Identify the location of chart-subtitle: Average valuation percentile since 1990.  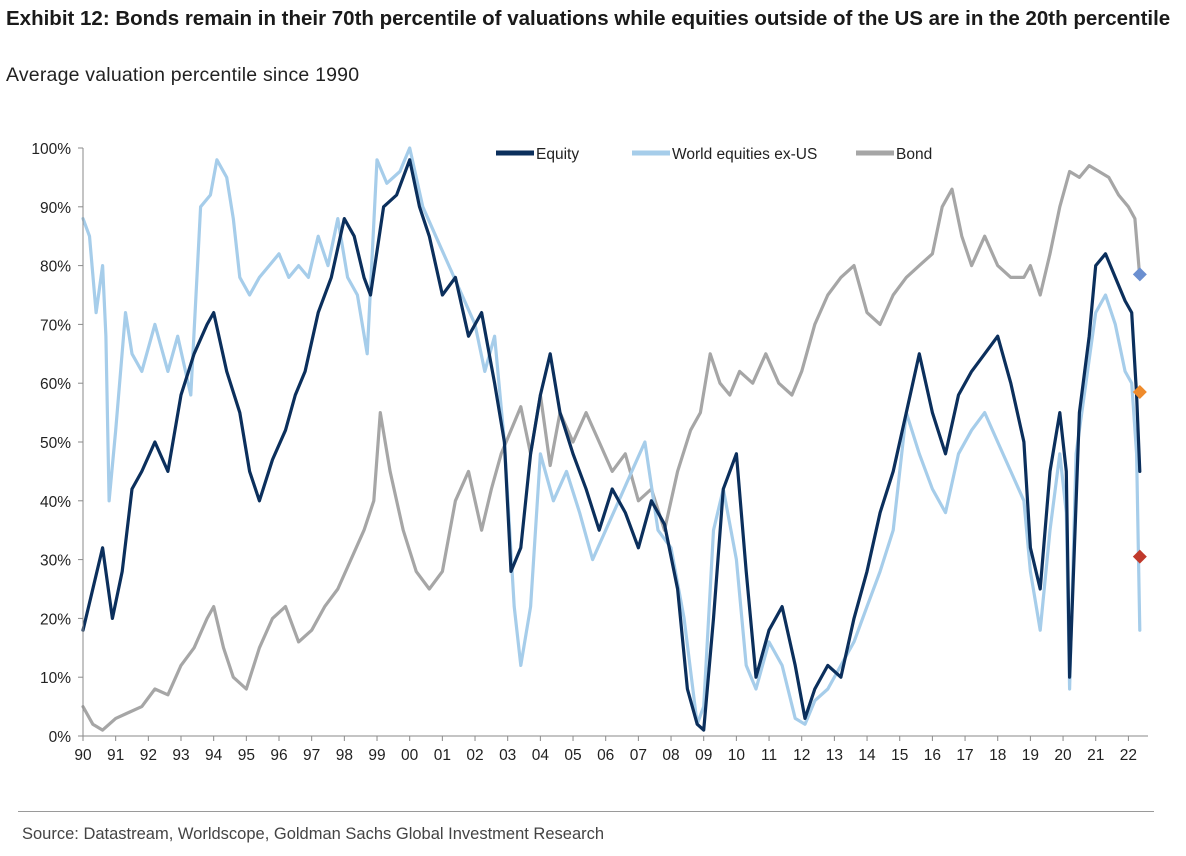
(183, 75).